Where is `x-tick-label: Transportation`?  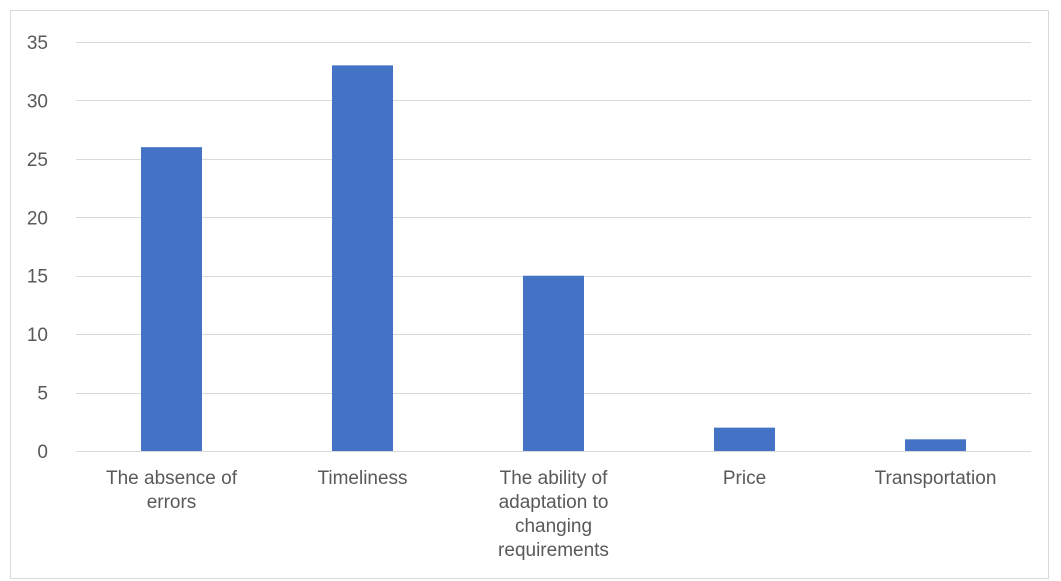
x-tick-label: Transportation is located at coordinates (936, 478).